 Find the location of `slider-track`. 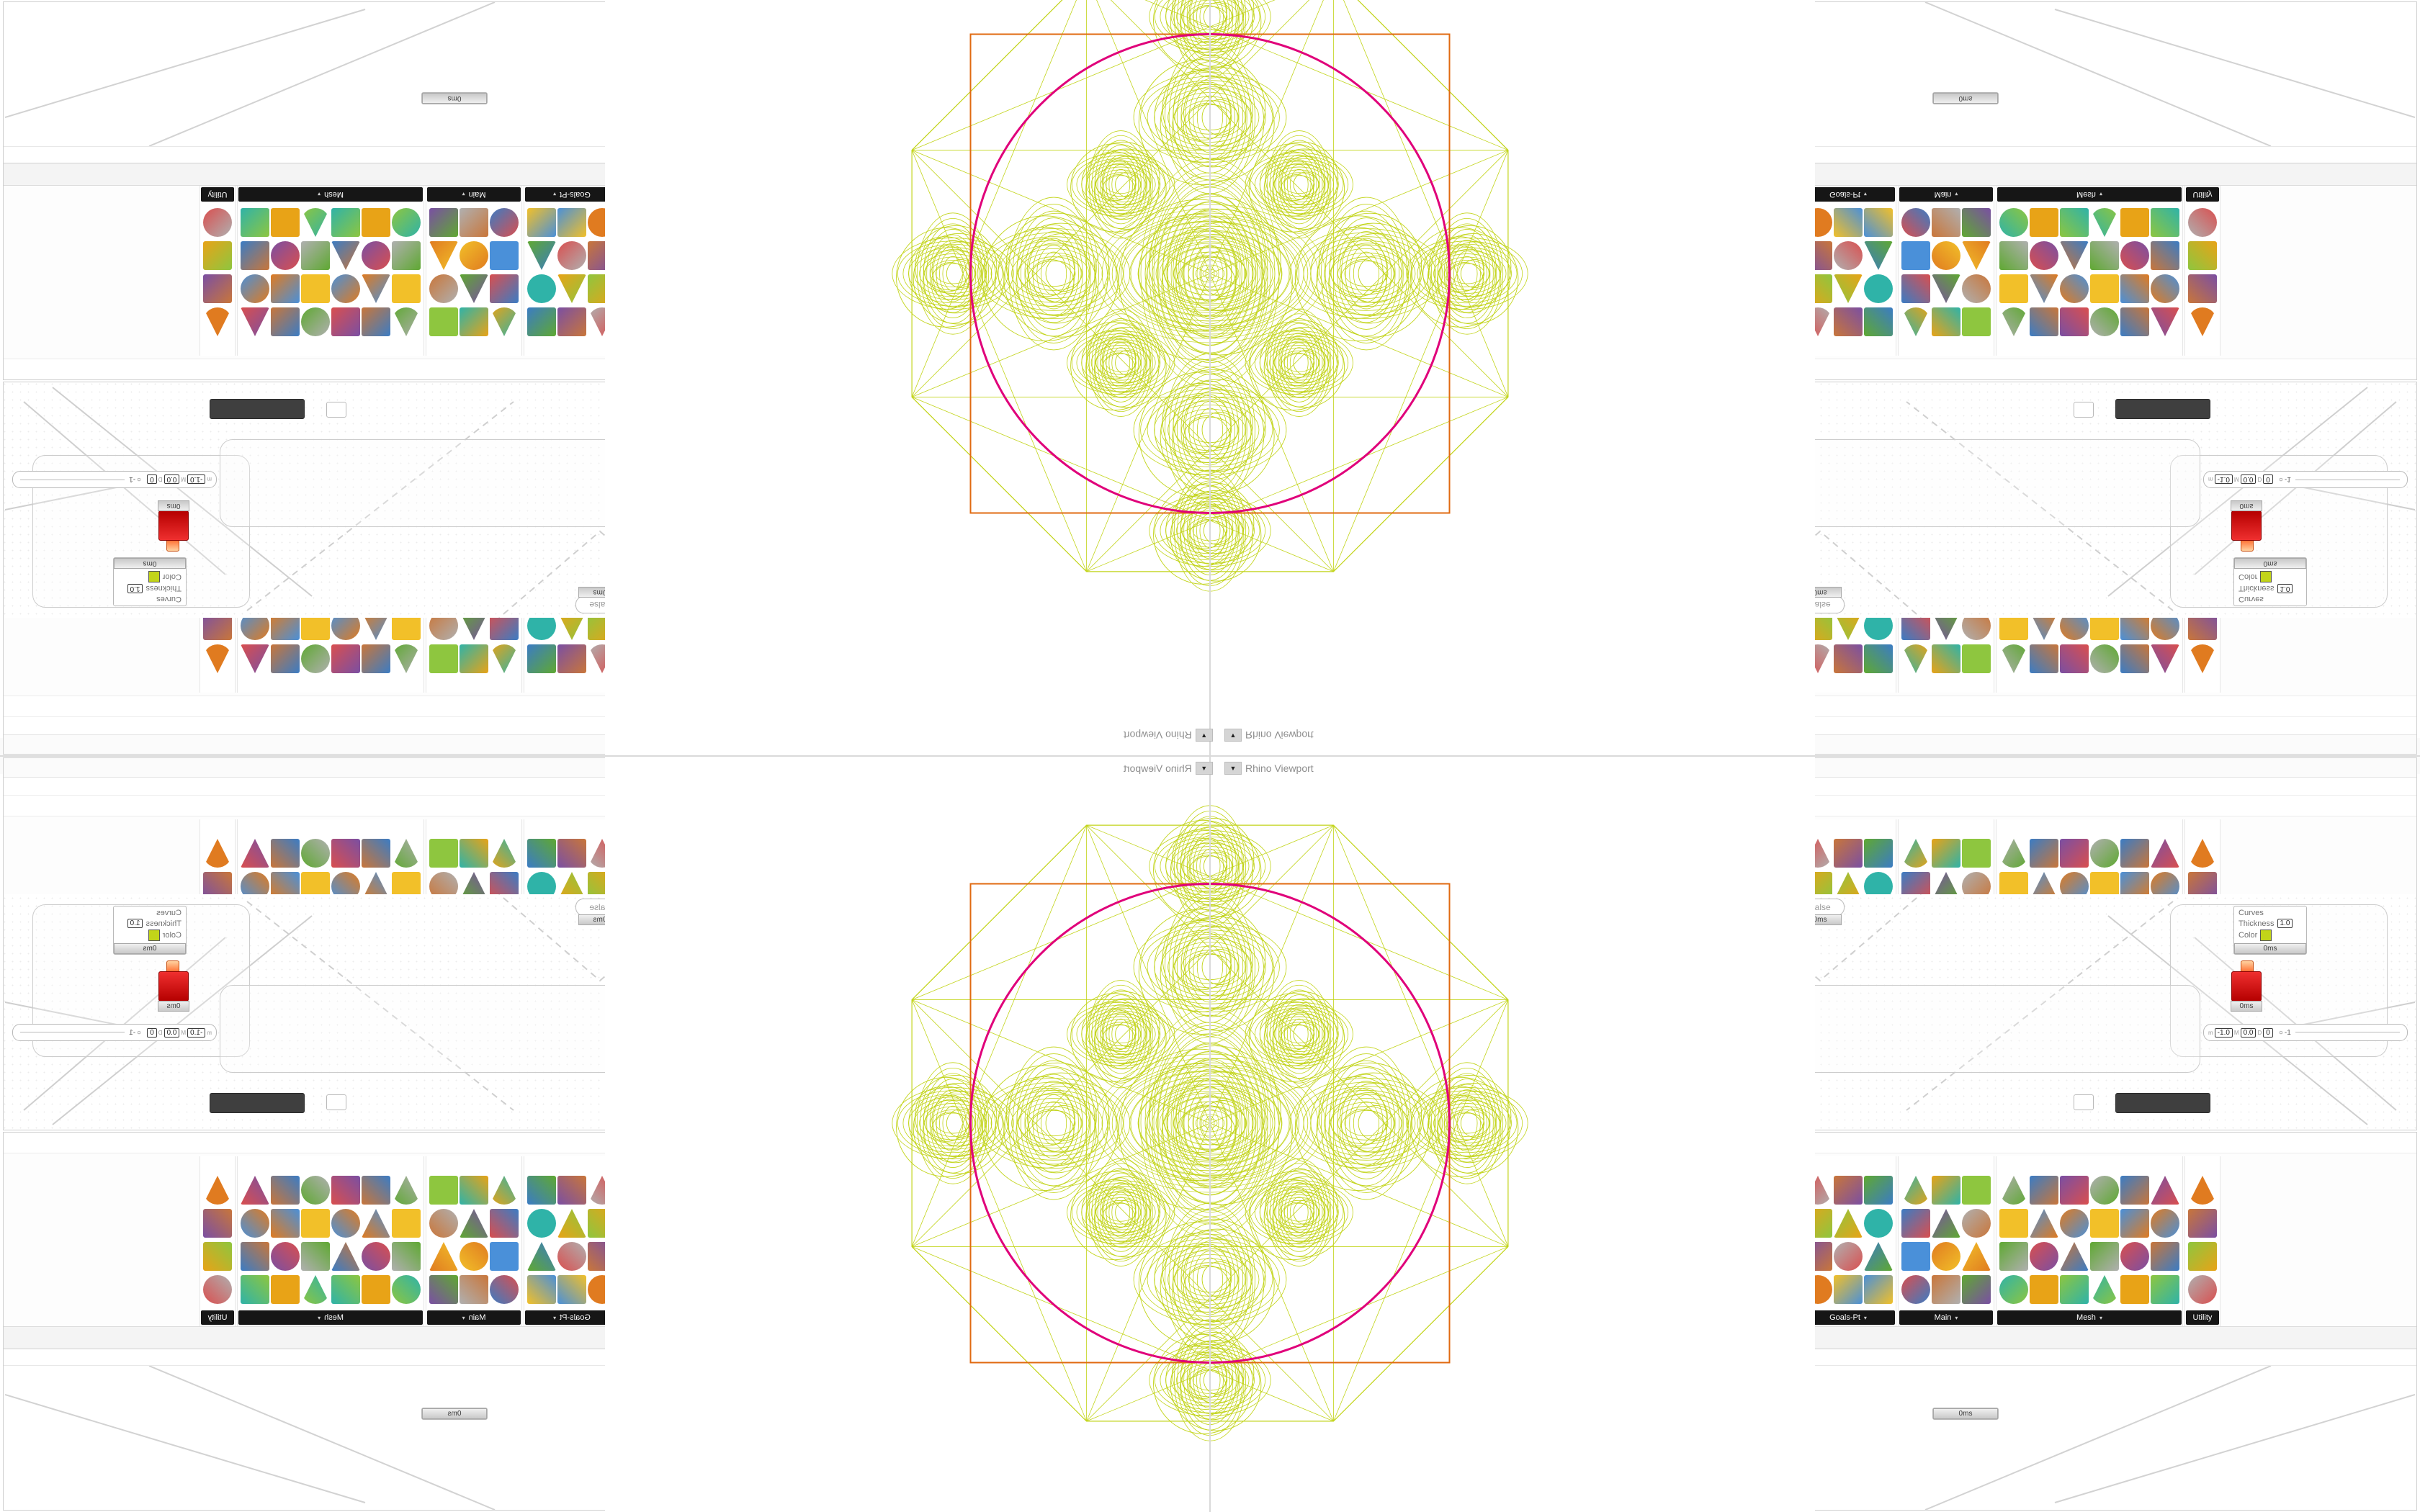

slider-track is located at coordinates (2347, 1032).